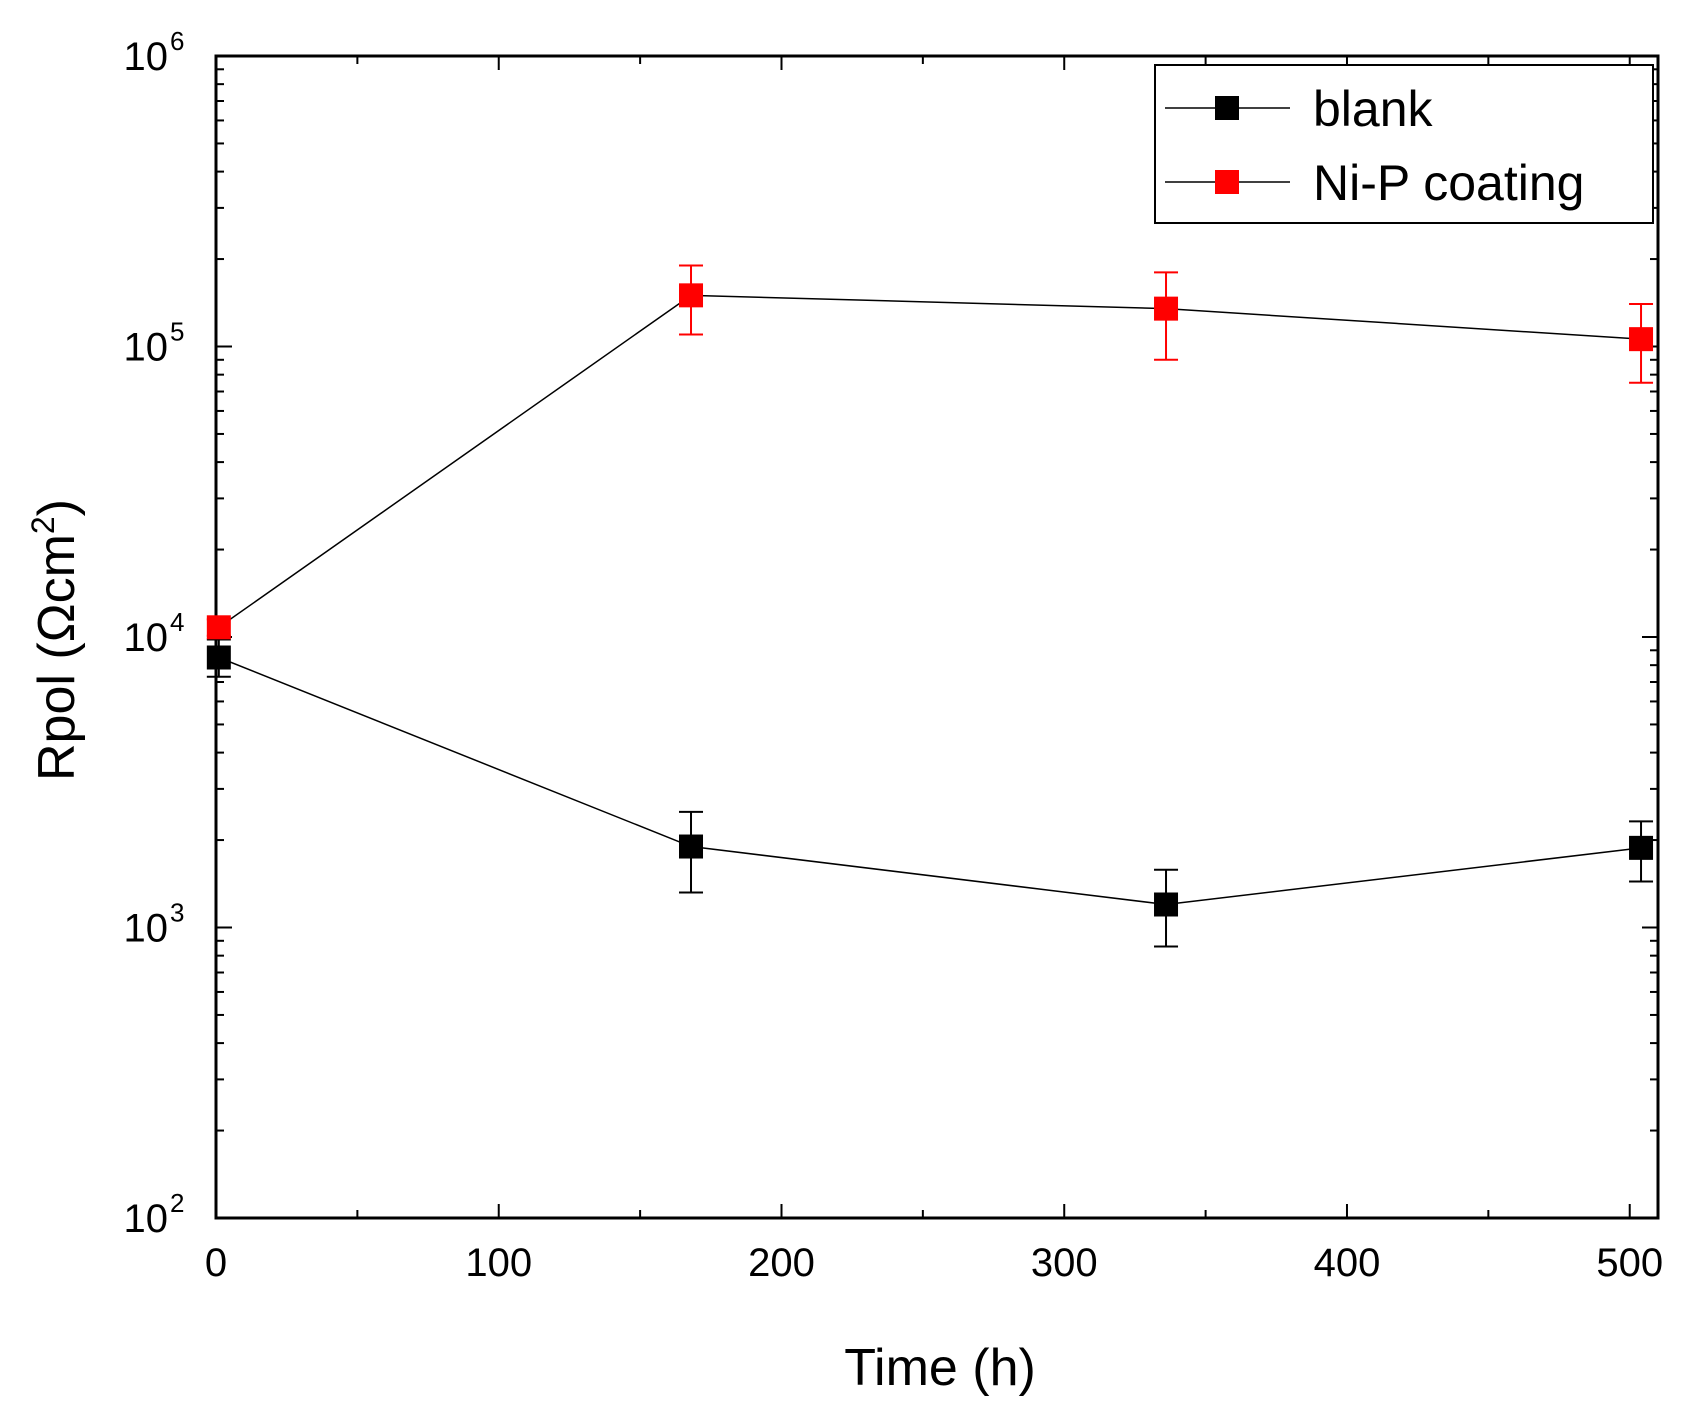 The image size is (1686, 1402). Describe the element at coordinates (43, 525) in the screenshot. I see `y-axis-title-superscript: 2` at that location.